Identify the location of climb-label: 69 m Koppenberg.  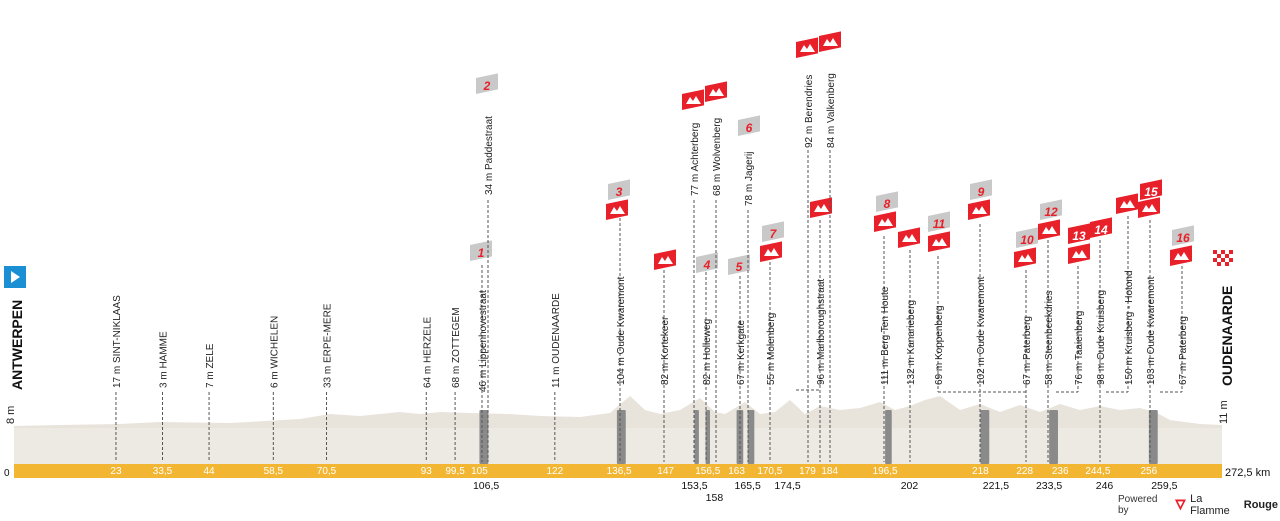
(939, 345).